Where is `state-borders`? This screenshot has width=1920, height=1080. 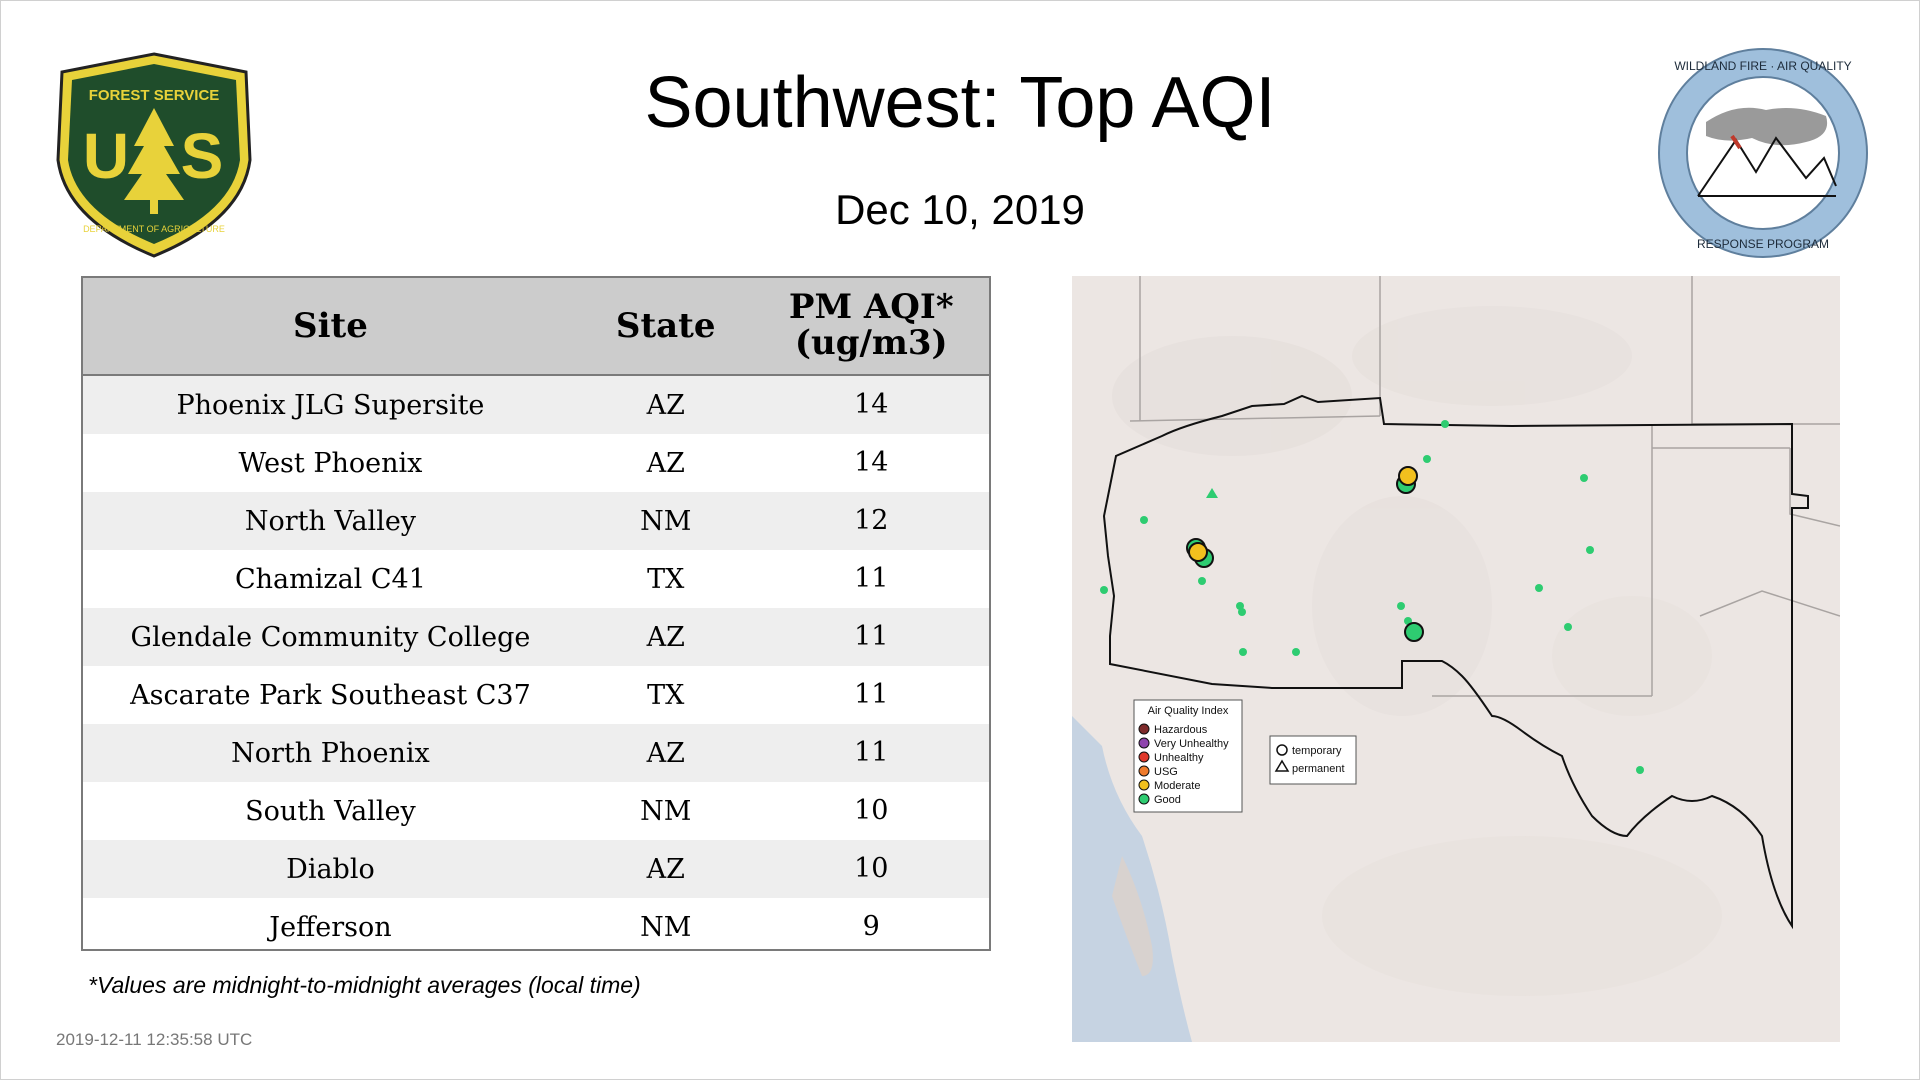
state-borders is located at coordinates (1484, 486).